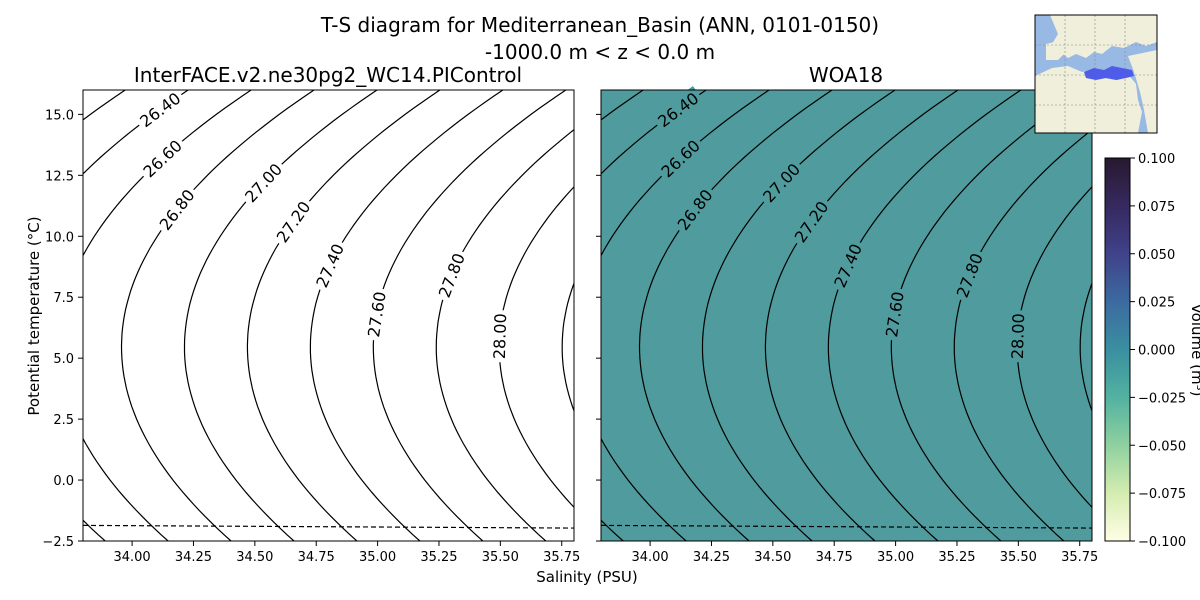  Describe the element at coordinates (1156, 255) in the screenshot. I see `colorbar-tick-label: 0.050` at that location.